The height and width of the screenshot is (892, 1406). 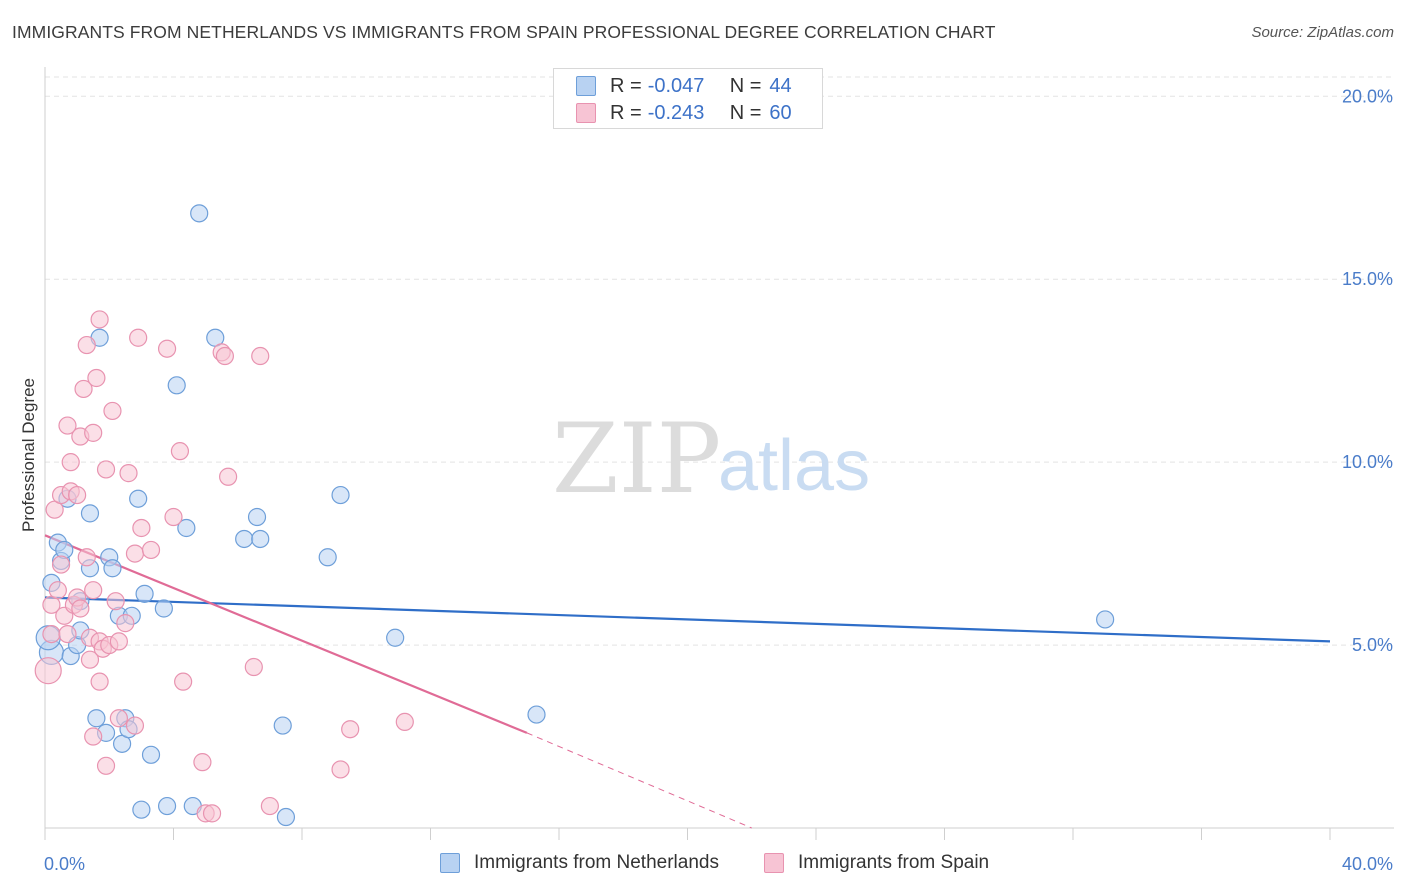 What do you see at coordinates (64, 864) in the screenshot?
I see `x-tick-label: 0.0%` at bounding box center [64, 864].